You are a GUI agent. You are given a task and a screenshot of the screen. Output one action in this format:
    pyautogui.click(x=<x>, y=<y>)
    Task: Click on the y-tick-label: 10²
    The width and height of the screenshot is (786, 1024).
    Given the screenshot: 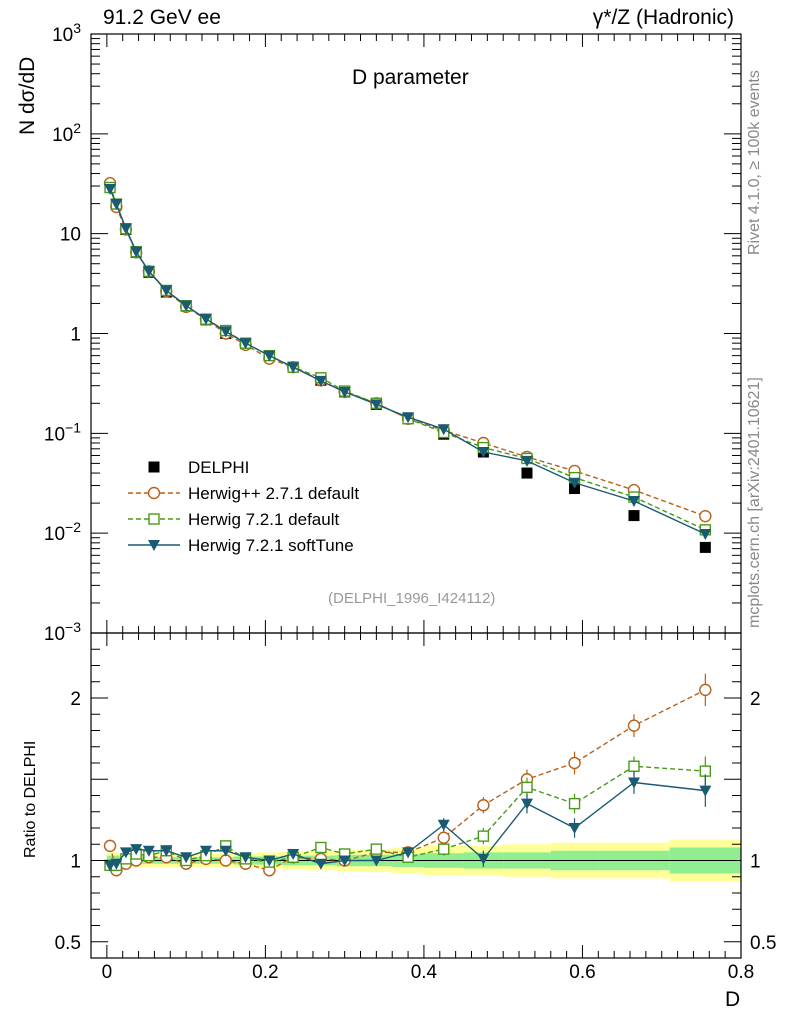 What is the action you would take?
    pyautogui.click(x=66, y=133)
    